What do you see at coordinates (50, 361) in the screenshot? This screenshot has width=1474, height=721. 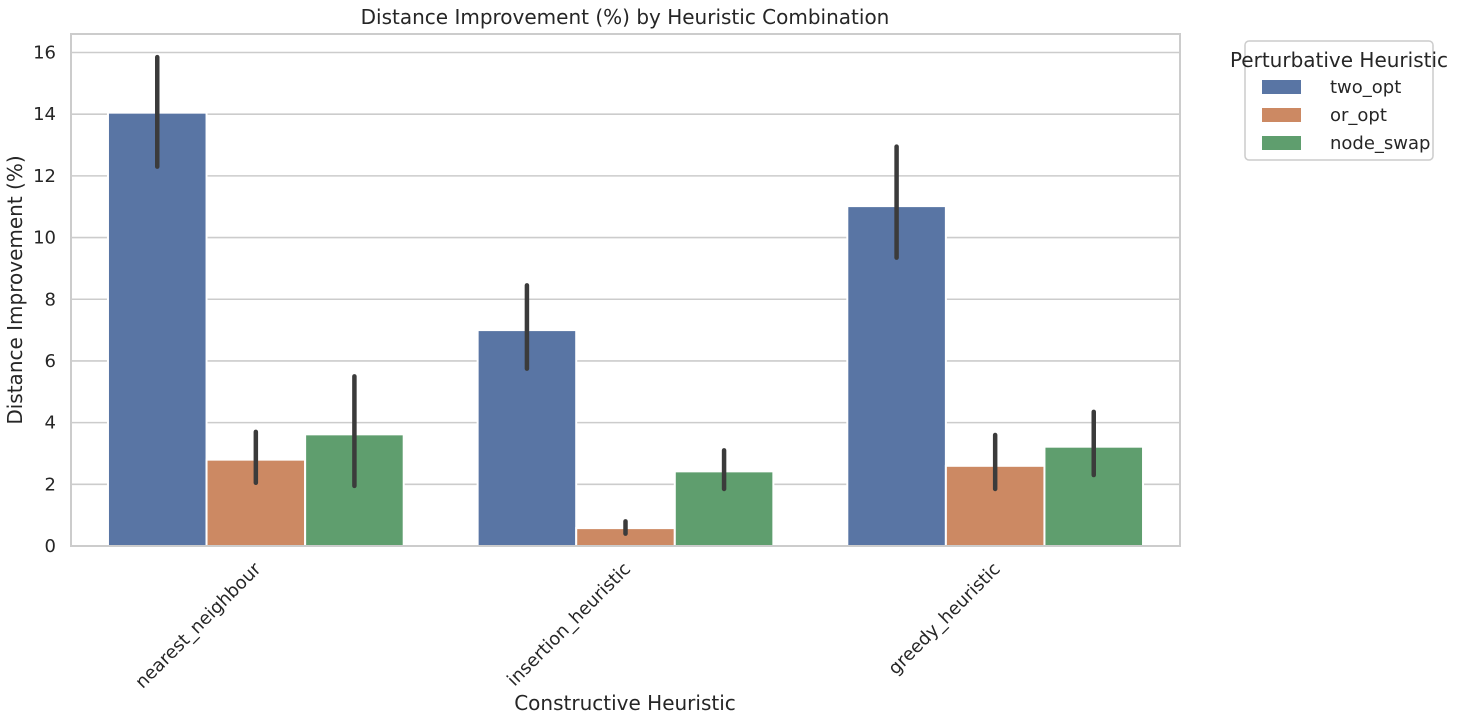 I see `y-tick-label: 6` at bounding box center [50, 361].